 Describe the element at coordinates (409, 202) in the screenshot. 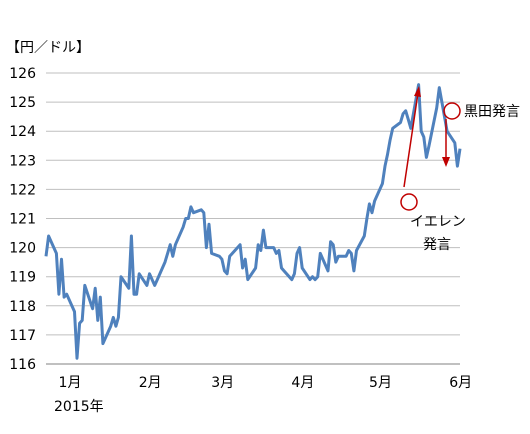

I see `yellen-marker-circle` at that location.